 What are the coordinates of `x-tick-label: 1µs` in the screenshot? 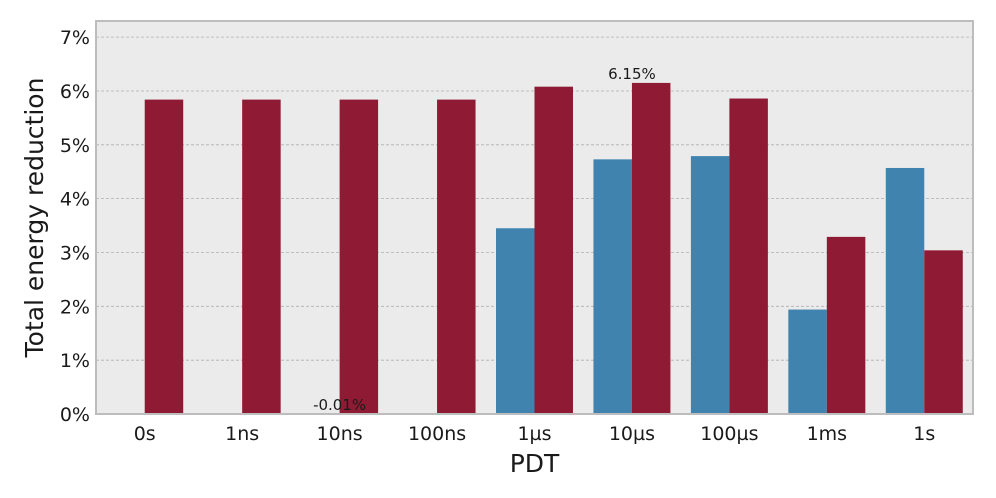 It's located at (534, 434).